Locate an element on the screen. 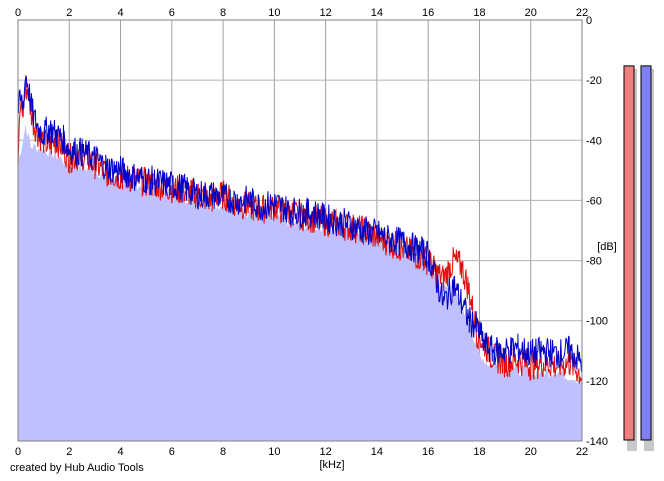 This screenshot has height=481, width=664. x-axis-label: [kHz] is located at coordinates (331, 465).